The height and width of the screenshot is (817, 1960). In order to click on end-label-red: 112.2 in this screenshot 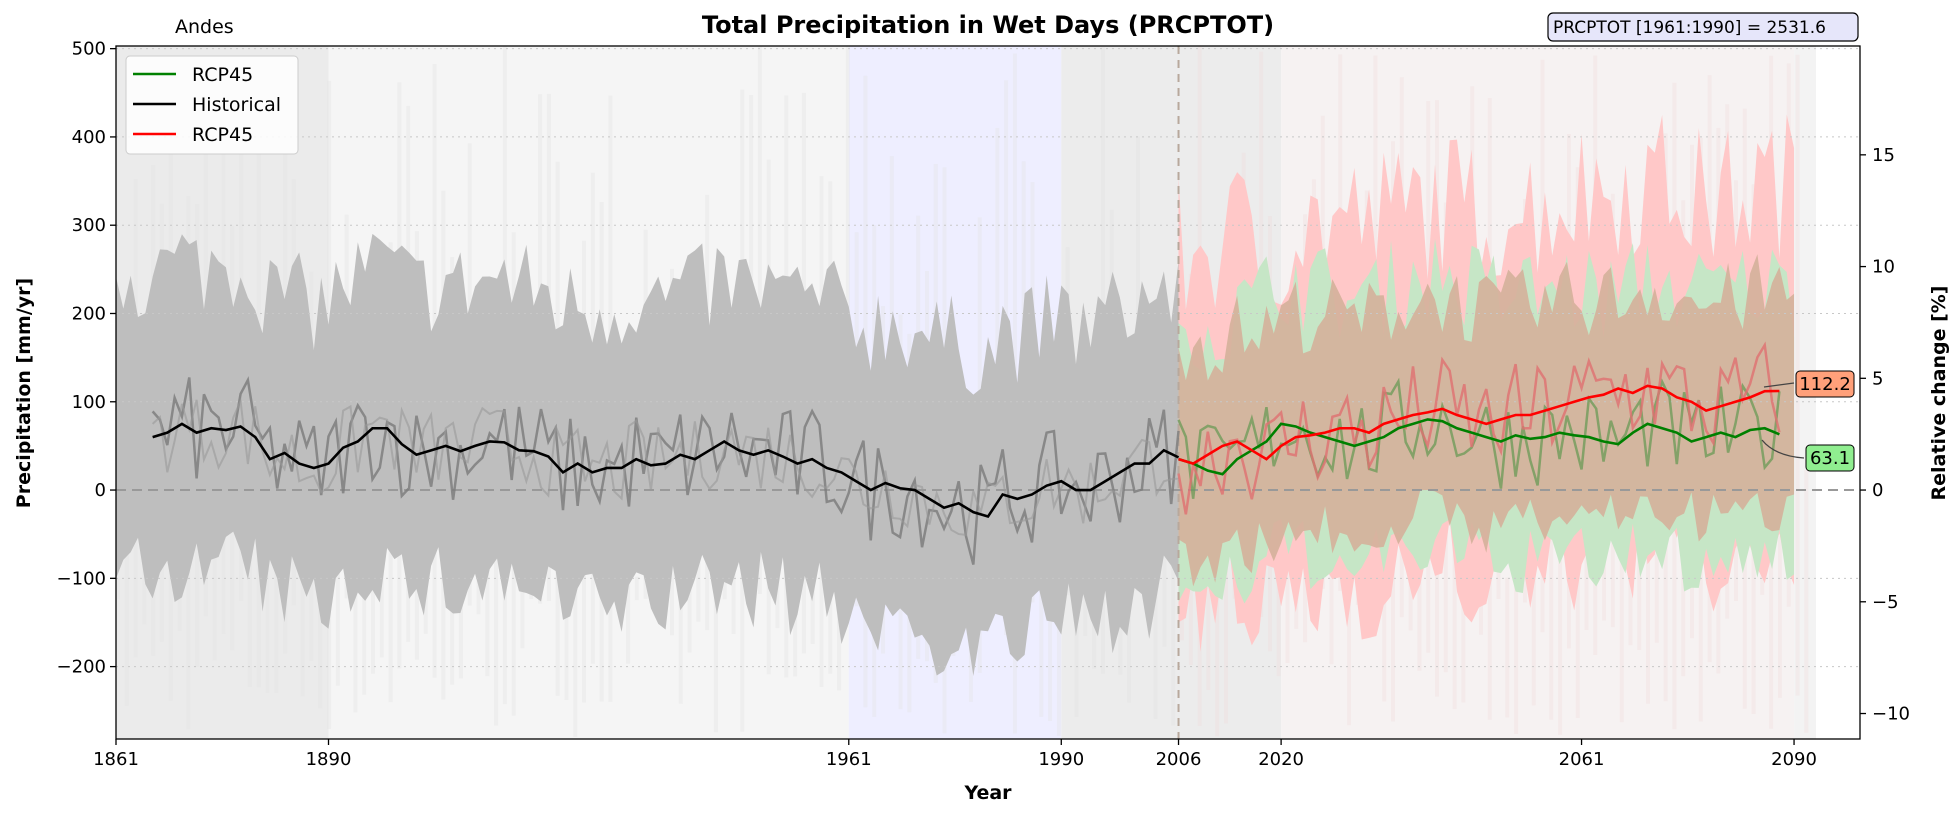, I will do `click(1809, 384)`.